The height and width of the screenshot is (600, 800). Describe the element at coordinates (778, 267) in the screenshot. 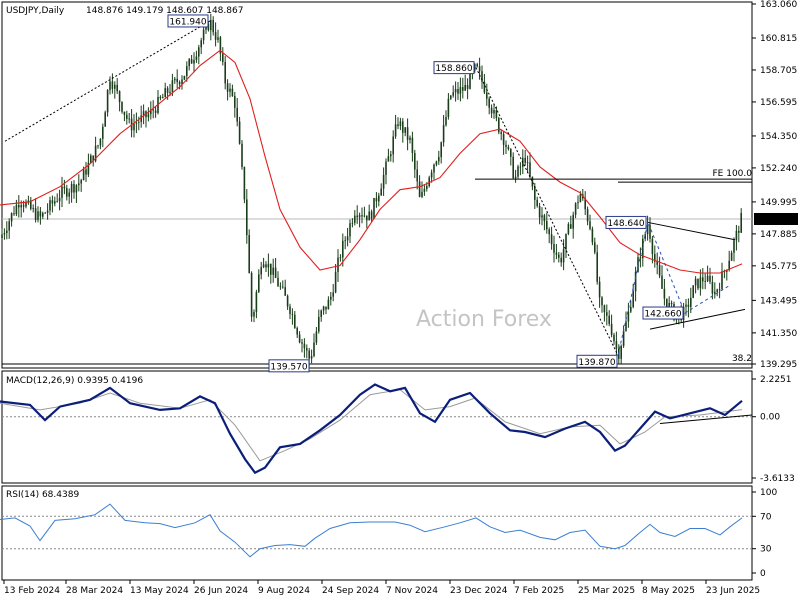

I see `price-y-tick-label: 145.775` at that location.